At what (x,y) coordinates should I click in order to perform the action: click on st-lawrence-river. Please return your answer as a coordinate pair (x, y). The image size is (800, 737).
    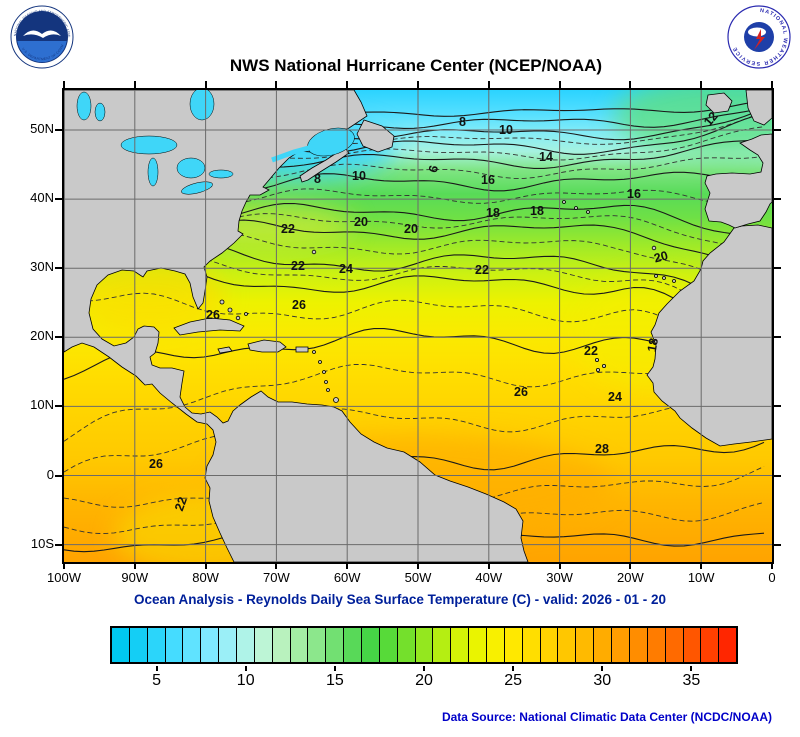
    Looking at the image, I should click on (294, 153).